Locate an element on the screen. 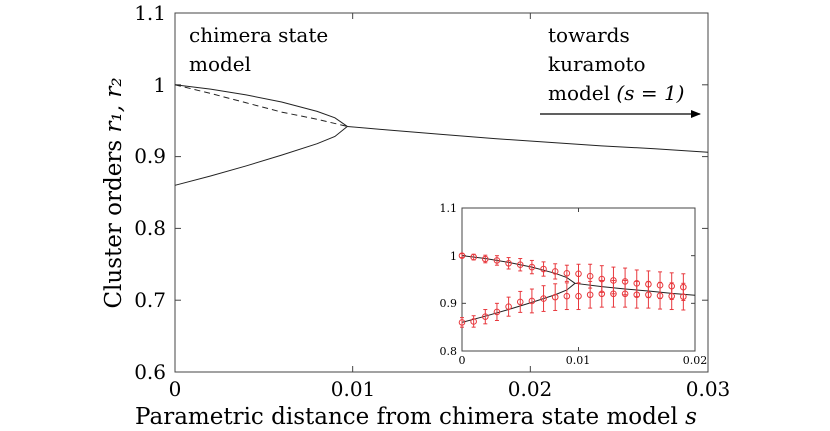  x-tick-label: 0 is located at coordinates (175, 389).